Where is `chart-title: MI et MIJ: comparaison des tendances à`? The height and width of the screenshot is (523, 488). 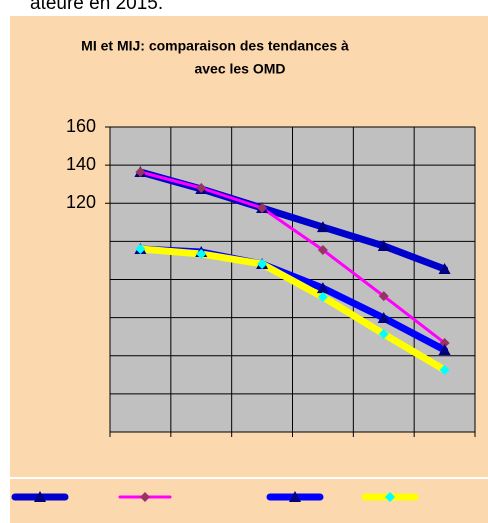 chart-title: MI et MIJ: comparaison des tendances à is located at coordinates (215, 46).